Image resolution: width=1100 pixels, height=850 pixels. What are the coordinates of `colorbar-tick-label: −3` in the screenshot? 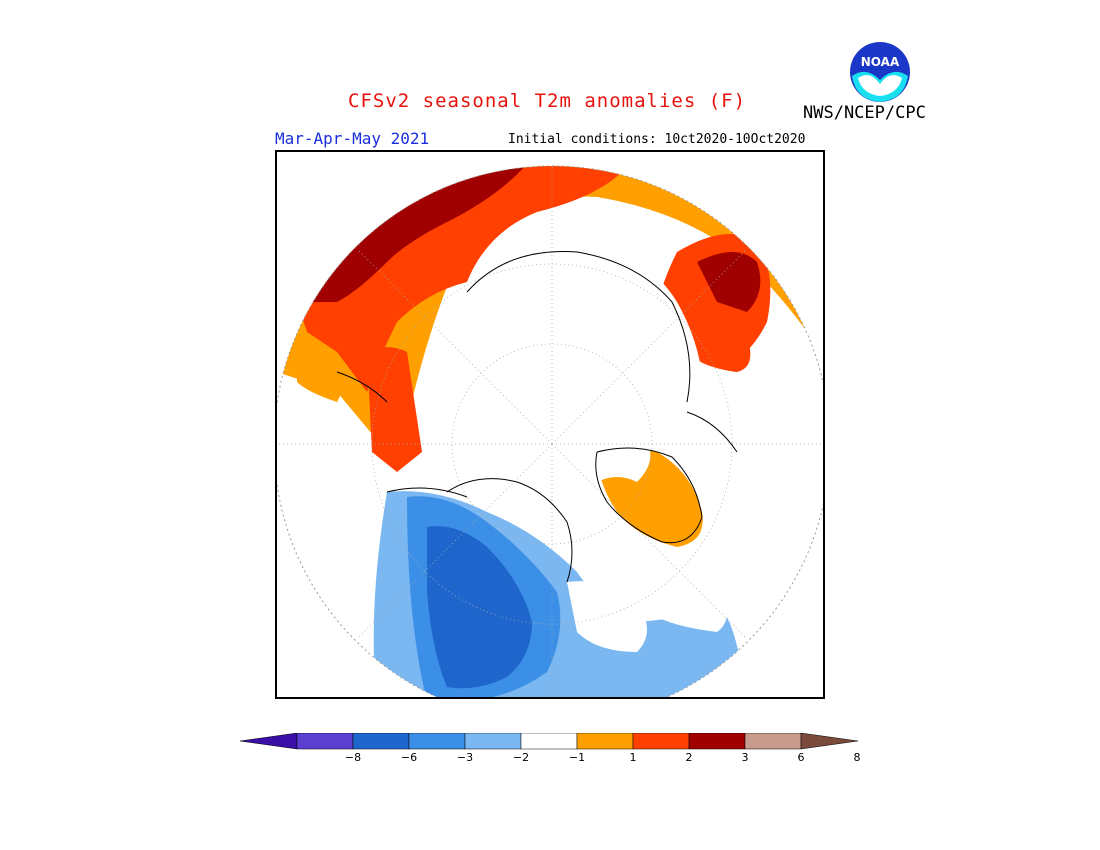 It's located at (465, 757).